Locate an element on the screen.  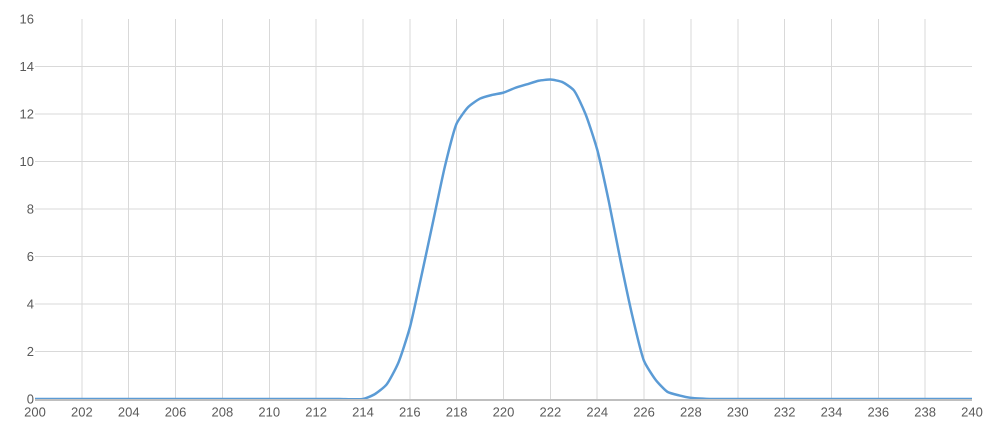
x-tick-label: 232 is located at coordinates (785, 412).